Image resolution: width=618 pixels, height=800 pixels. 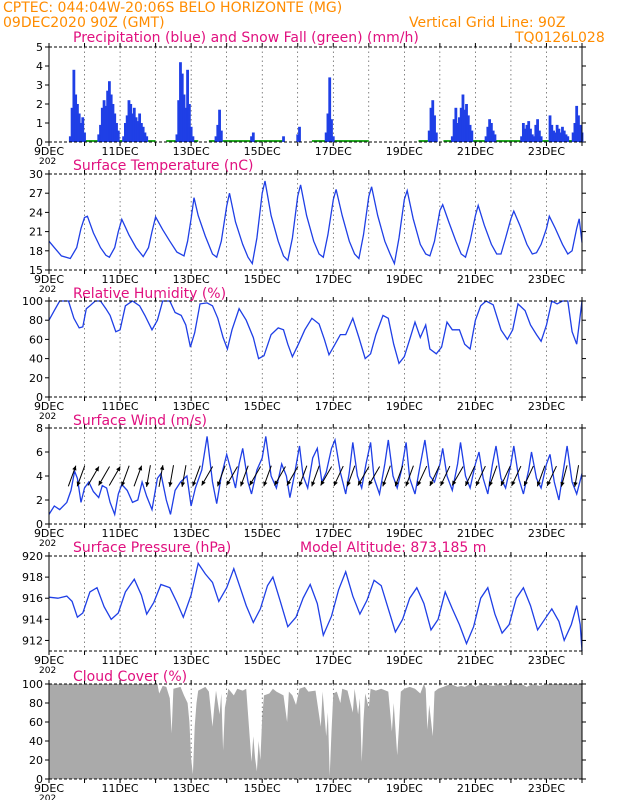 I want to click on panel-title: Relative Humidity (%), so click(x=149, y=294).